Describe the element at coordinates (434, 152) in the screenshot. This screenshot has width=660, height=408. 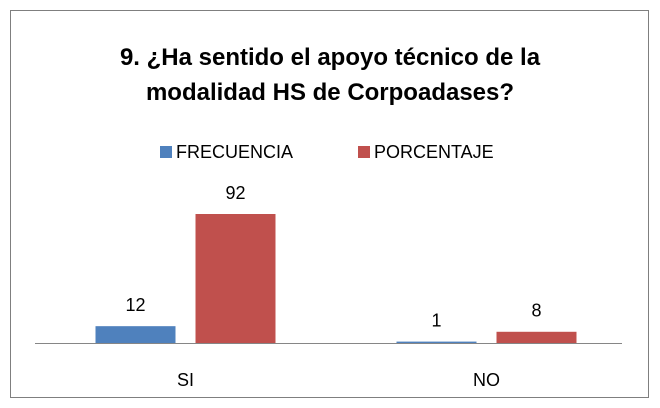
I see `legend-label: PORCENTAJE` at that location.